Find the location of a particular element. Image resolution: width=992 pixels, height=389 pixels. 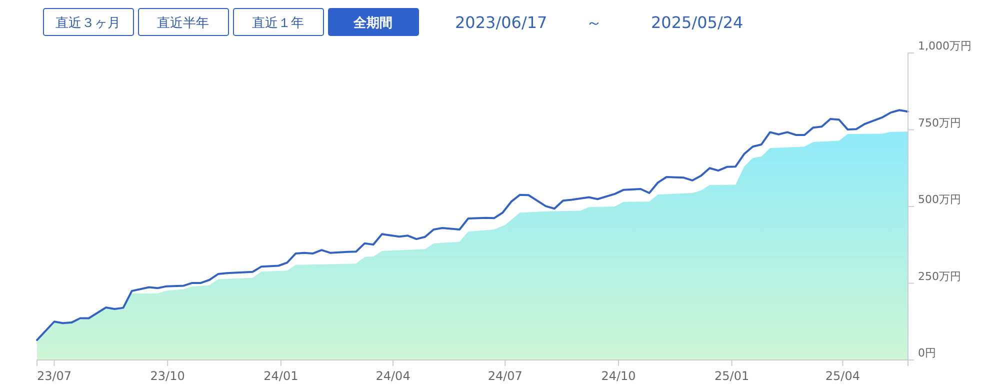

x-tick-label: 24/07 is located at coordinates (505, 375).